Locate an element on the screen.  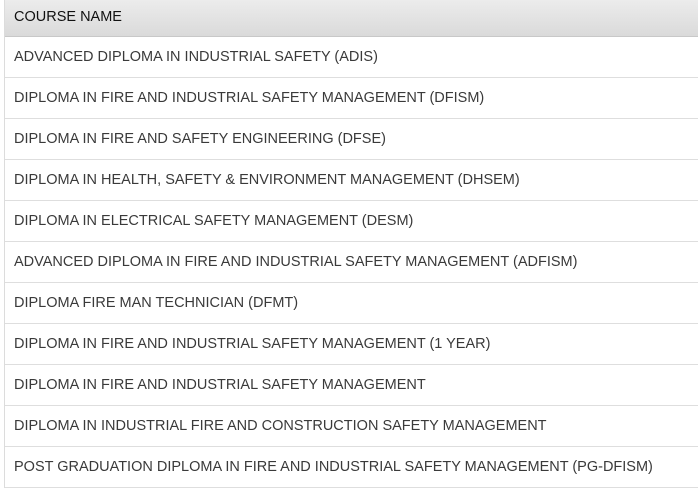
column-header-course-name: COURSE NAME is located at coordinates (351, 18).